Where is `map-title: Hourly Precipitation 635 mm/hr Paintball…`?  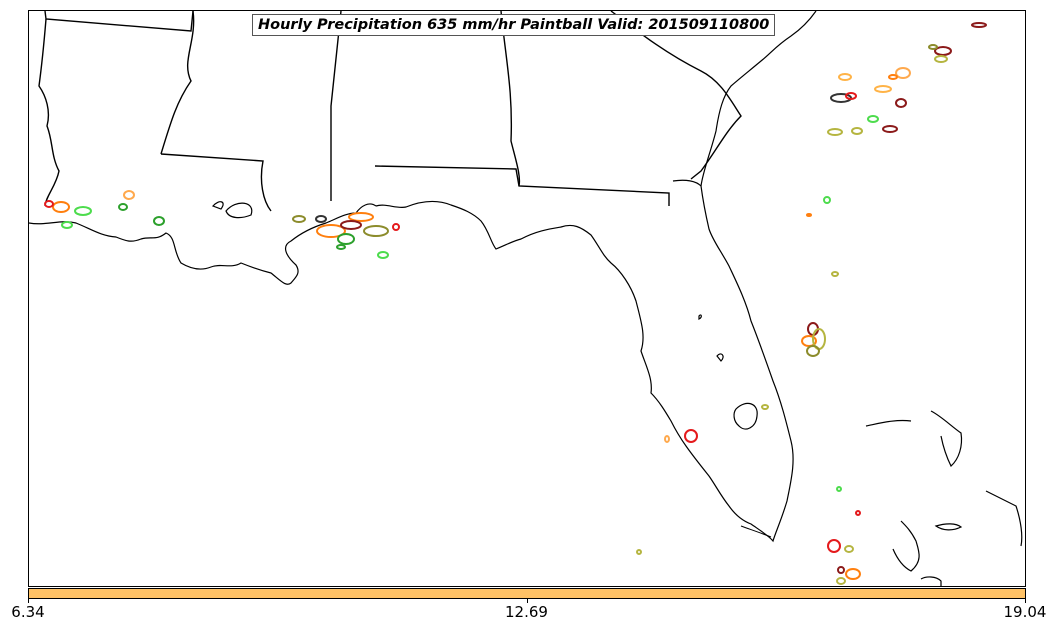 map-title: Hourly Precipitation 635 mm/hr Paintball… is located at coordinates (514, 25).